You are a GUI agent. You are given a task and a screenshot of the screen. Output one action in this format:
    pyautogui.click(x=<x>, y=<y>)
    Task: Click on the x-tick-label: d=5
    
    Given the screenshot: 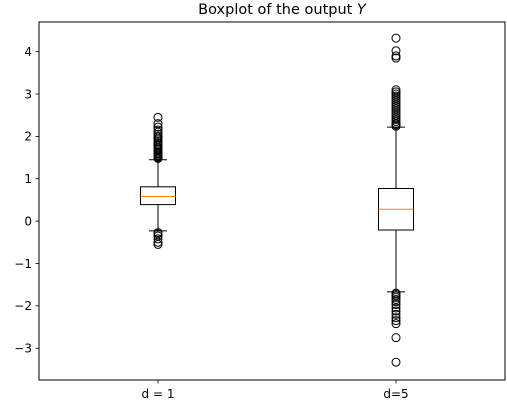 What is the action you would take?
    pyautogui.click(x=395, y=394)
    